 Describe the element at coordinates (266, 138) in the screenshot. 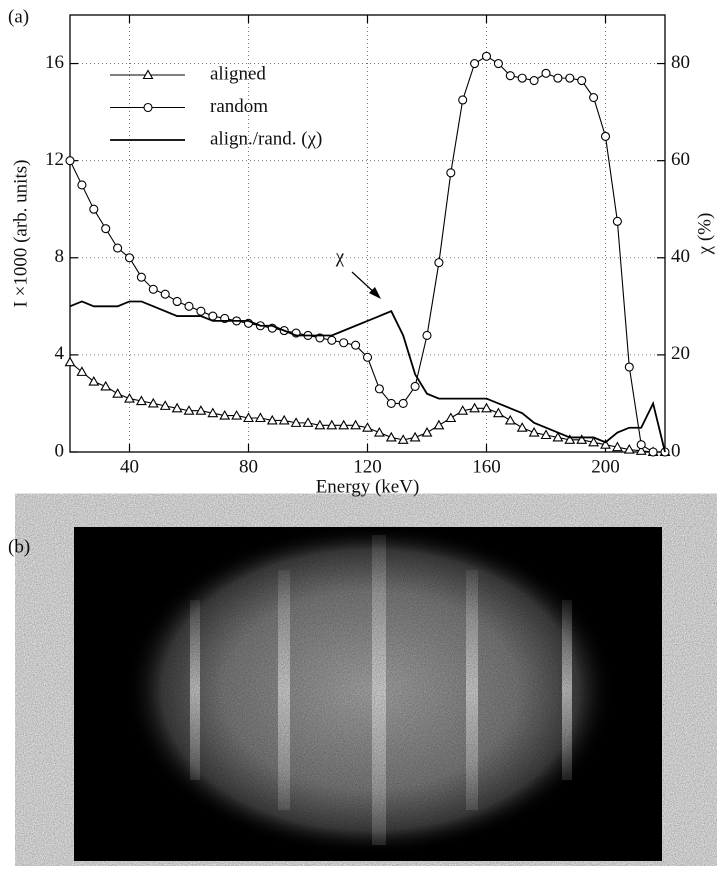

I see `legend-label: align./rand. (χ)` at that location.